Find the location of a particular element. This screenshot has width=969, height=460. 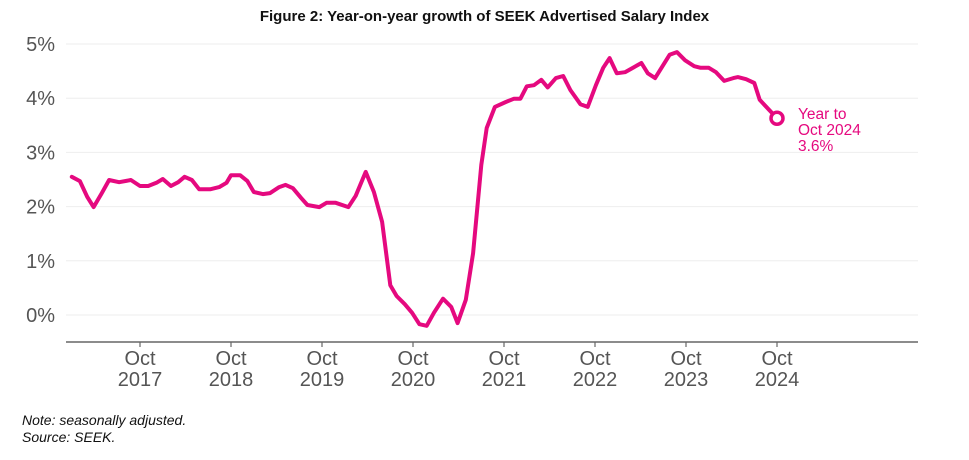

y-tick-label: 0% is located at coordinates (40, 316).